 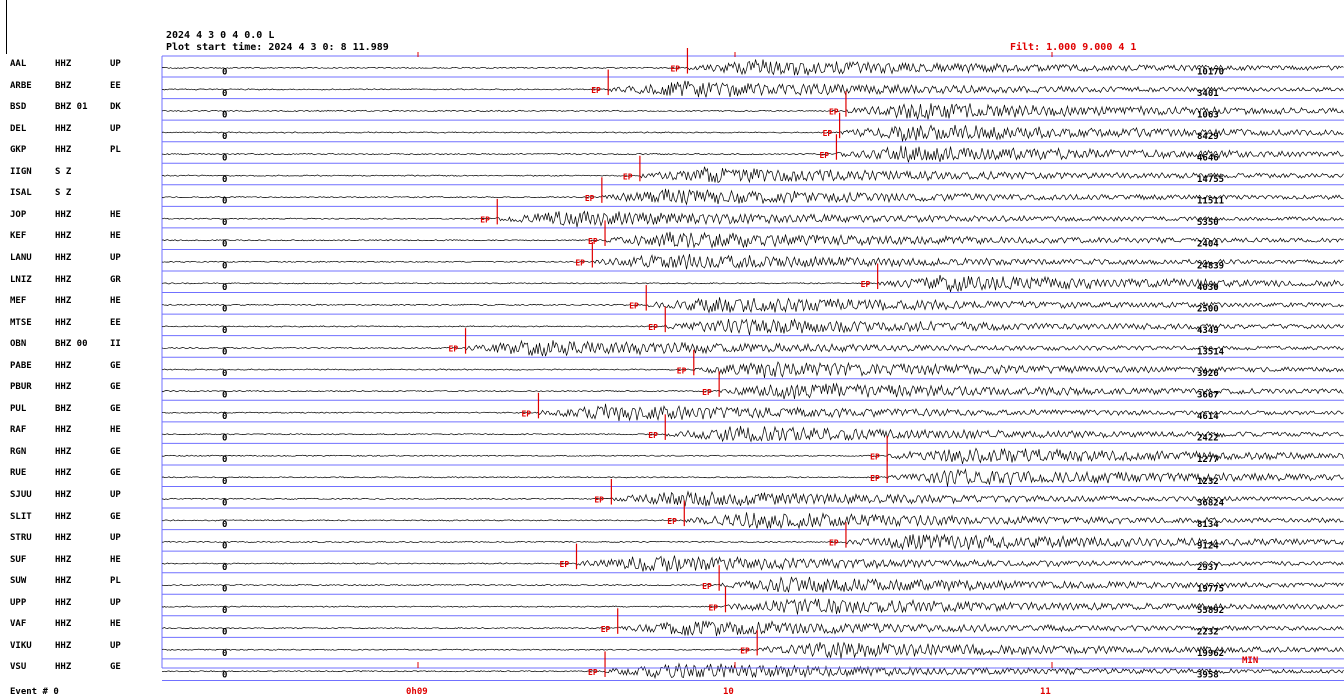 What do you see at coordinates (18, 236) in the screenshot?
I see `station-code: KEF` at bounding box center [18, 236].